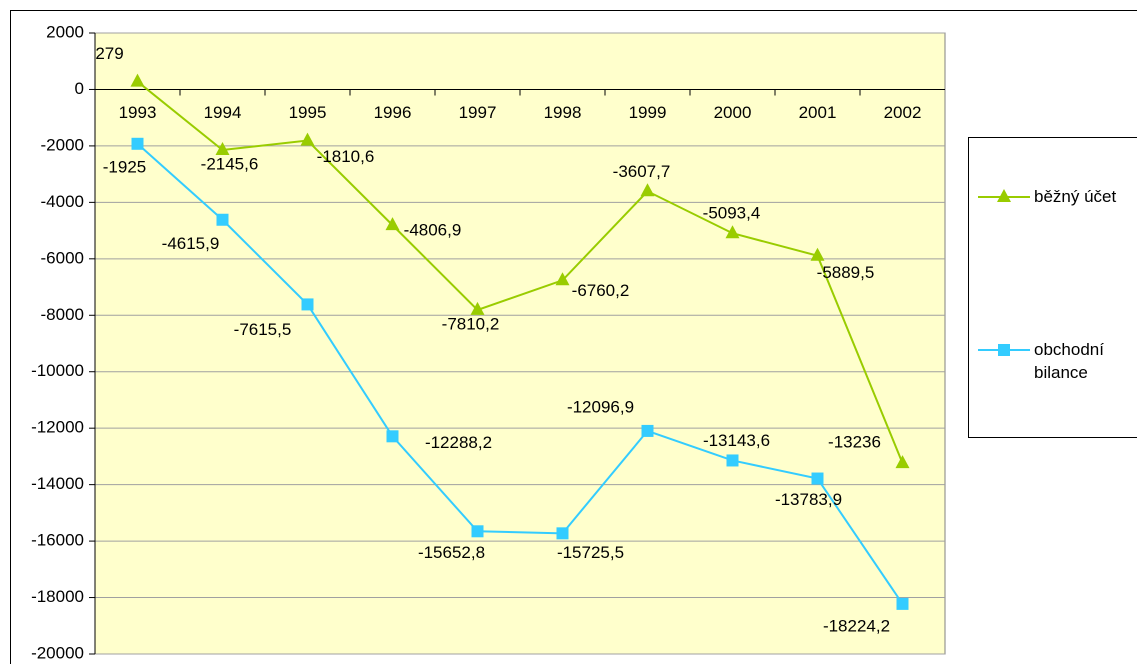 This screenshot has height=664, width=1137. I want to click on x-tick-label: 2002, so click(903, 112).